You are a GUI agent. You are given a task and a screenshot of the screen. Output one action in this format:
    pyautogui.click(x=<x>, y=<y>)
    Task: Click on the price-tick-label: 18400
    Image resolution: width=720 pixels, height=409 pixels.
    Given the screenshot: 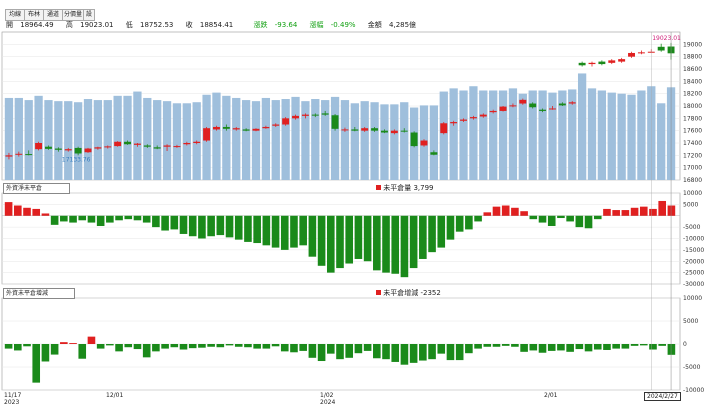 What is the action you would take?
    pyautogui.click(x=692, y=81)
    